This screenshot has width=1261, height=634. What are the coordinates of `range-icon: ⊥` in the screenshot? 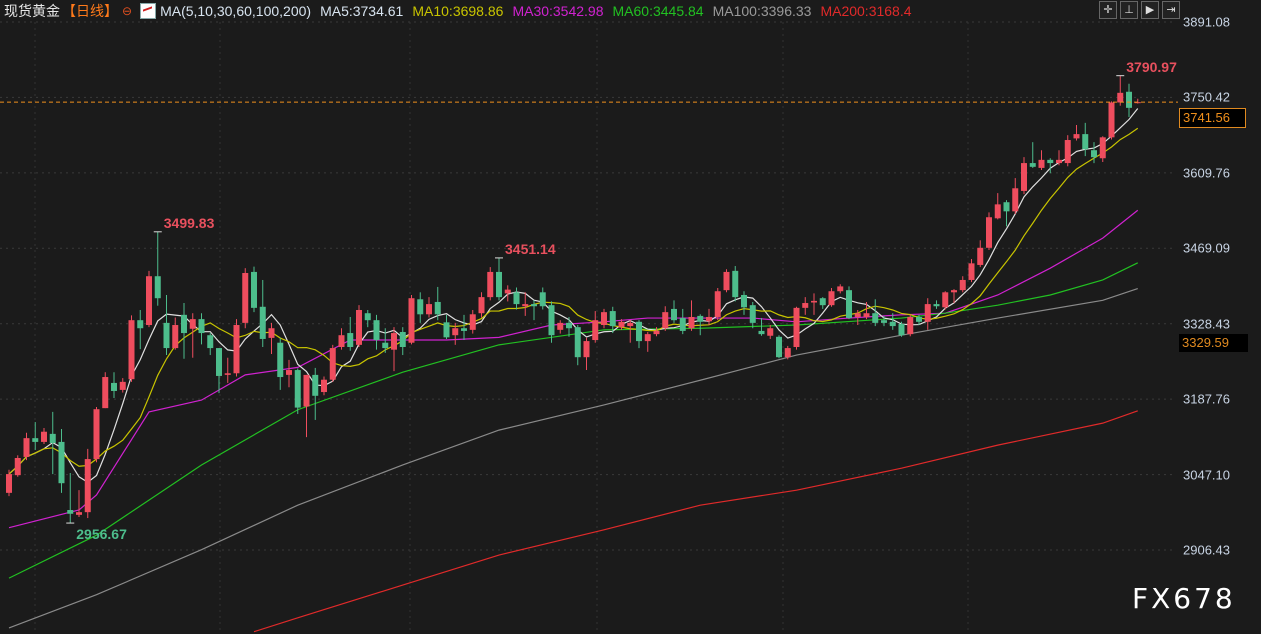 It's located at (1129, 10).